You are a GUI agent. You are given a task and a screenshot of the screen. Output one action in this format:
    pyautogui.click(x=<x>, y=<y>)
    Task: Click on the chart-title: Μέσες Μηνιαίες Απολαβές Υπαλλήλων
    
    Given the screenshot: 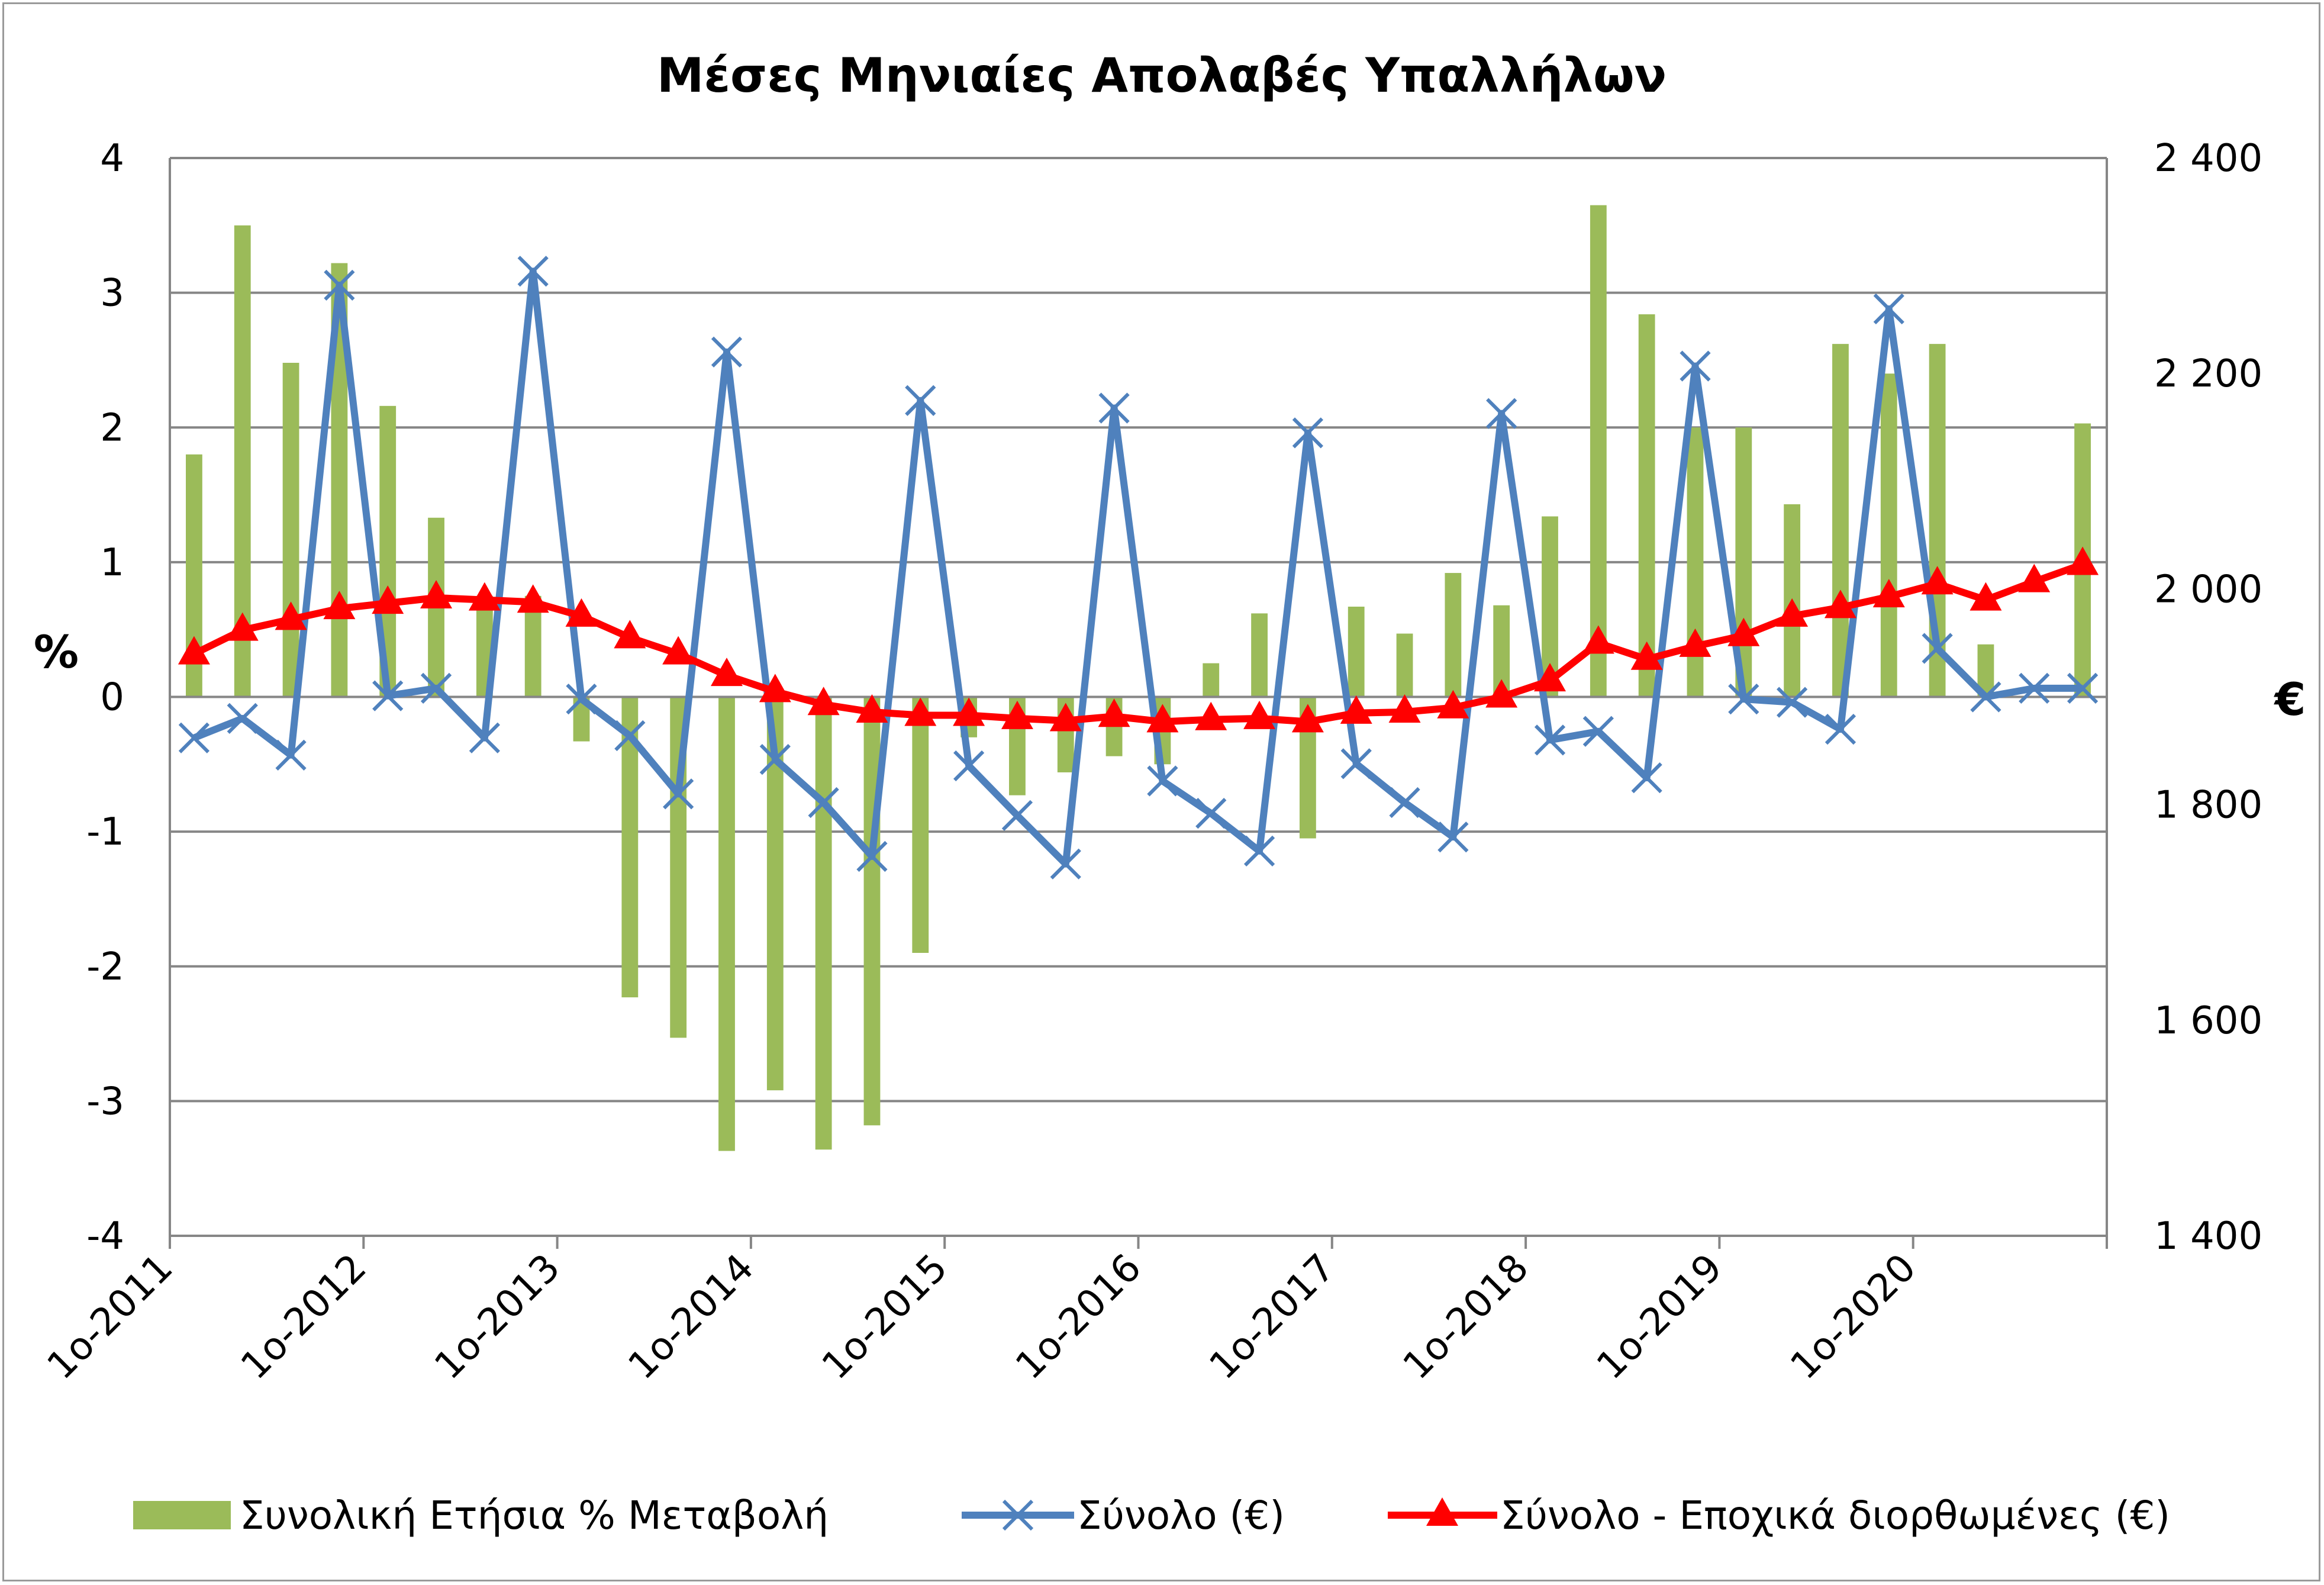 What is the action you would take?
    pyautogui.click(x=1162, y=75)
    